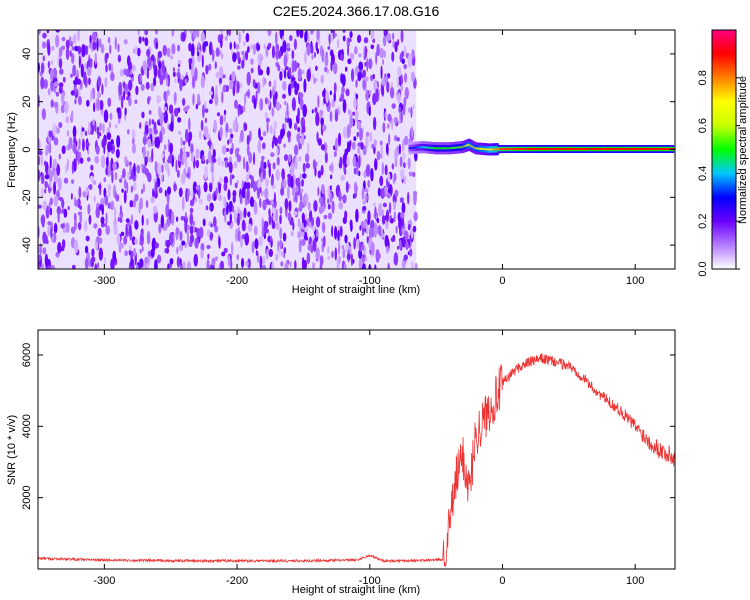  I want to click on snr-x-label: Height of straight line (km), so click(356, 590).